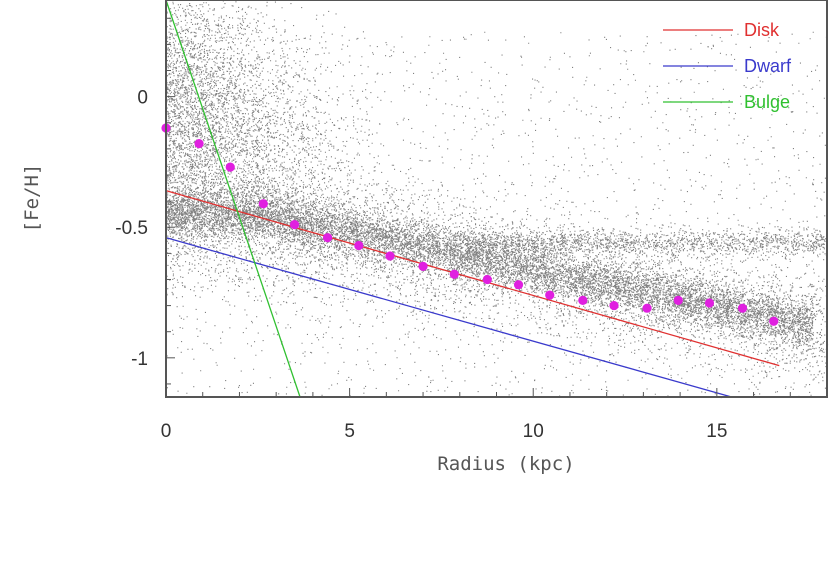  What do you see at coordinates (139, 359) in the screenshot?
I see `y-tick-label: -1` at bounding box center [139, 359].